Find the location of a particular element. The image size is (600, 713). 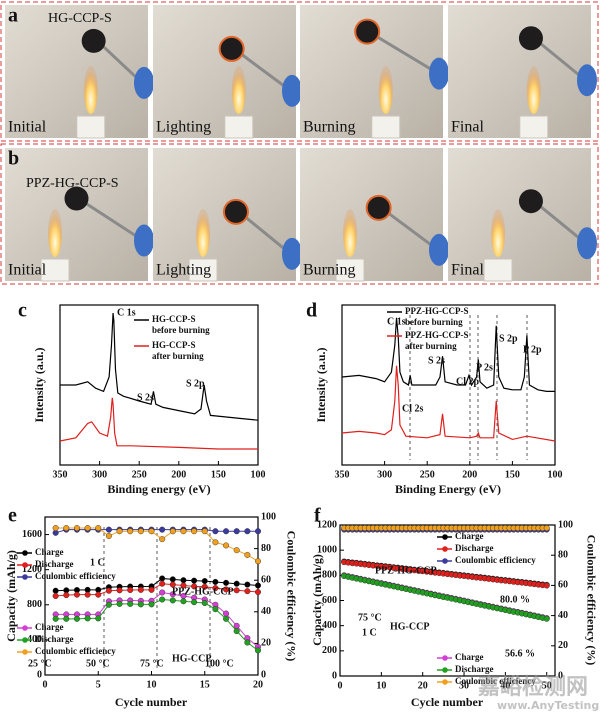

x-tick-label: 100 is located at coordinates (258, 474).